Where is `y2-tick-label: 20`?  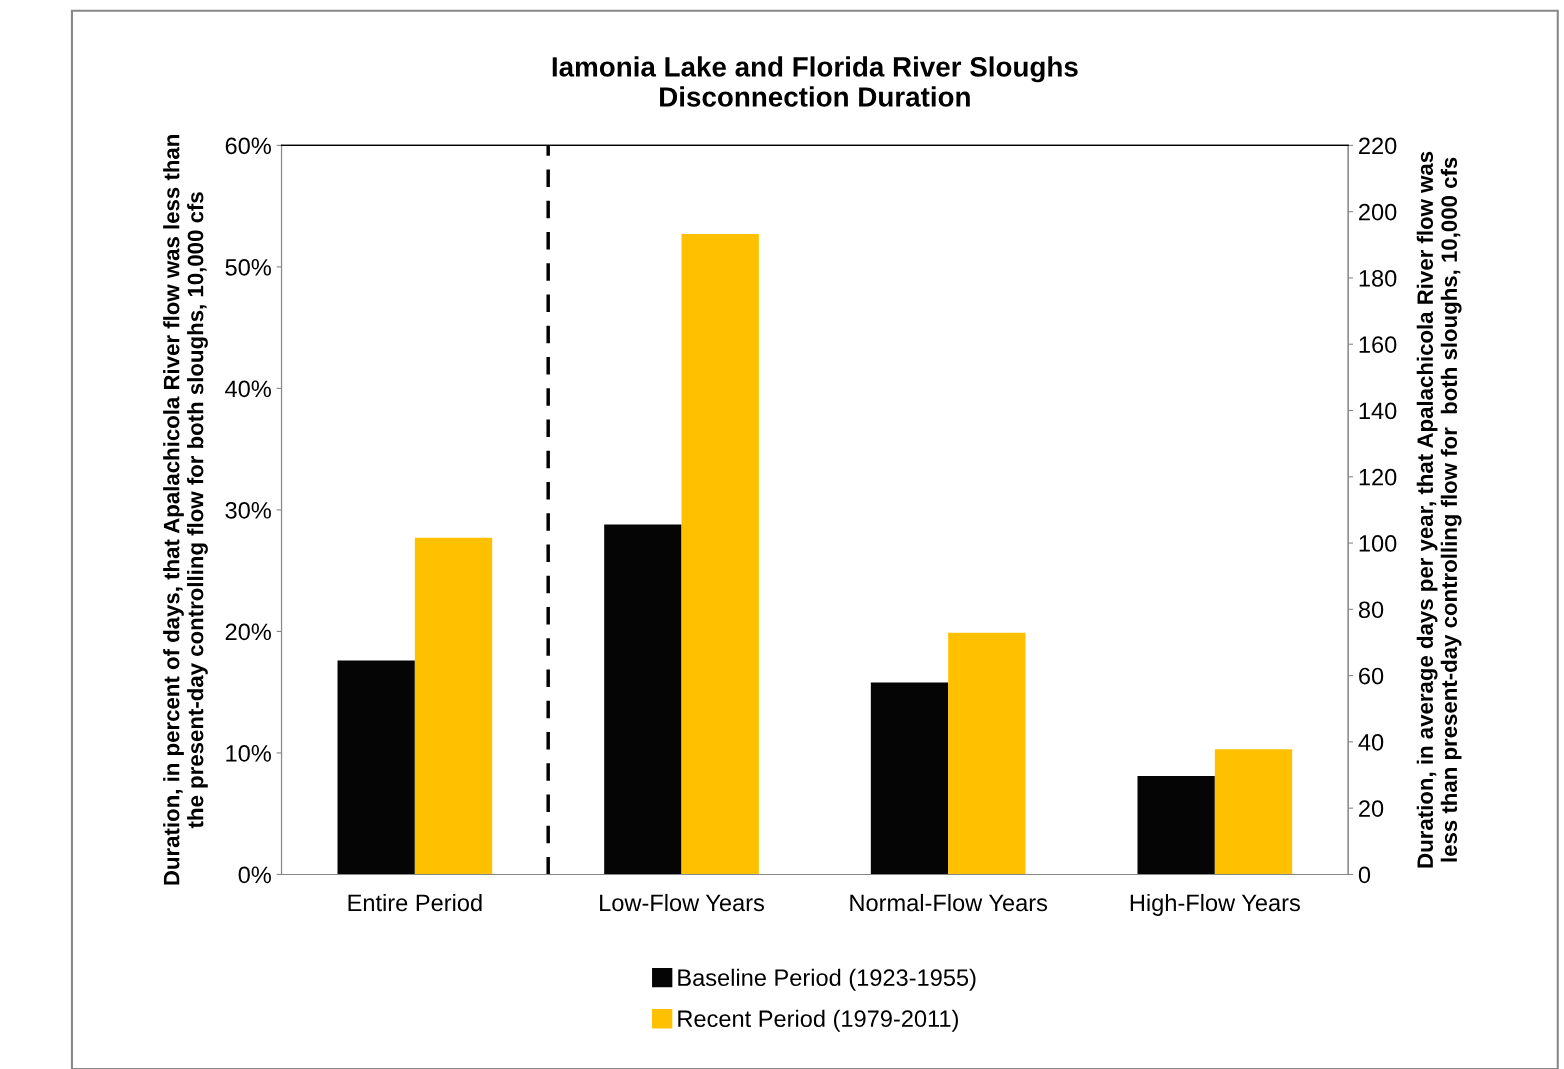
y2-tick-label: 20 is located at coordinates (1371, 808).